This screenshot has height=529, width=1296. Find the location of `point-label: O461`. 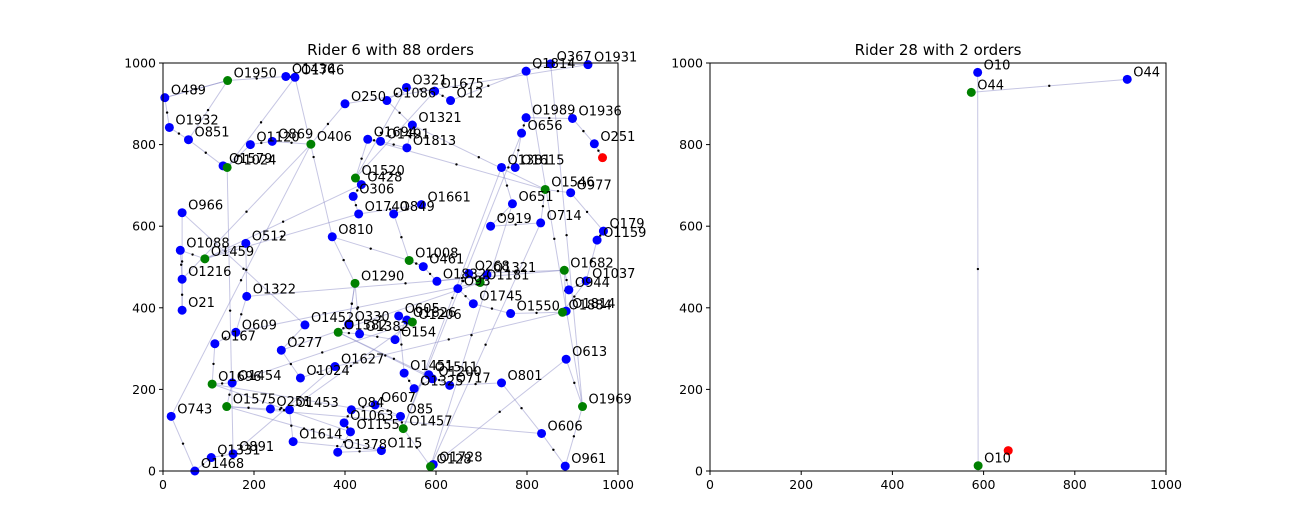

point-label: O461 is located at coordinates (446, 260).